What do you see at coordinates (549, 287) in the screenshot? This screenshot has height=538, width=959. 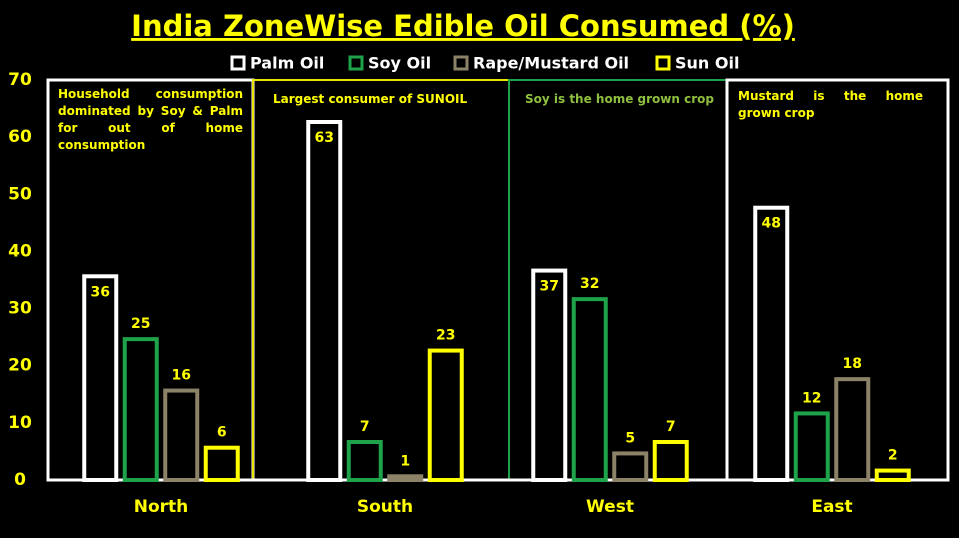 I see `value-label: 37` at bounding box center [549, 287].